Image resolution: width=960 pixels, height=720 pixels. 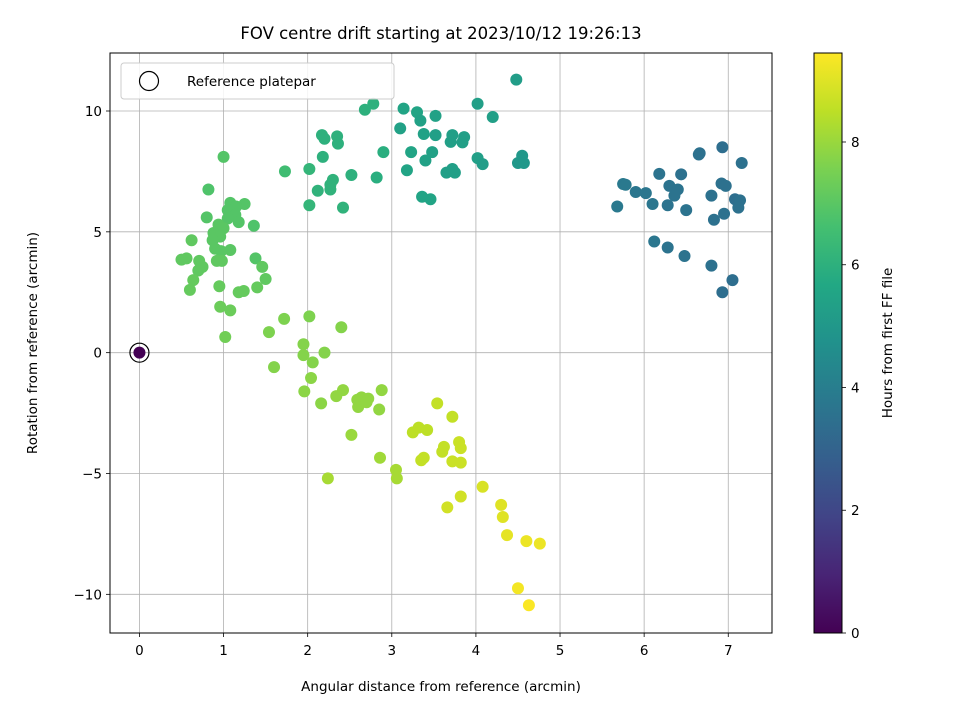 I want to click on y-axis-label: Rotation from reference (arcmin), so click(x=33, y=343).